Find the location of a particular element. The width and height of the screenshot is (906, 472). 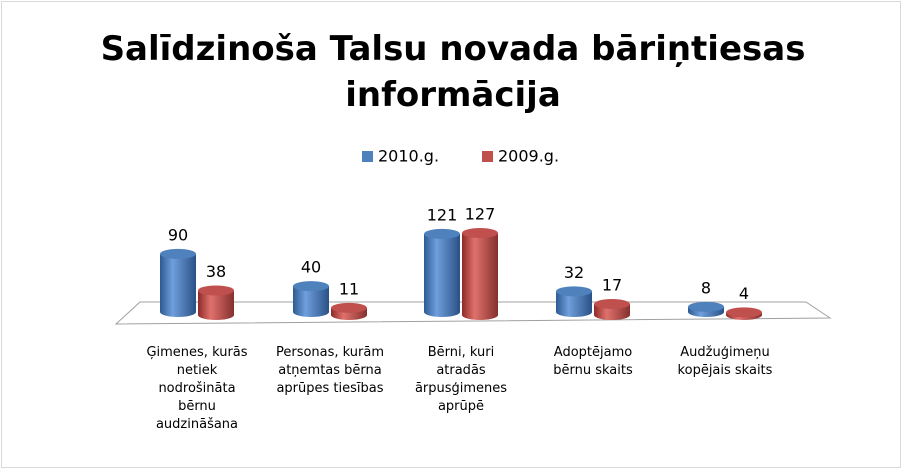

x-tick-label: Audžuģimeņu kopējais skaits is located at coordinates (725, 361).